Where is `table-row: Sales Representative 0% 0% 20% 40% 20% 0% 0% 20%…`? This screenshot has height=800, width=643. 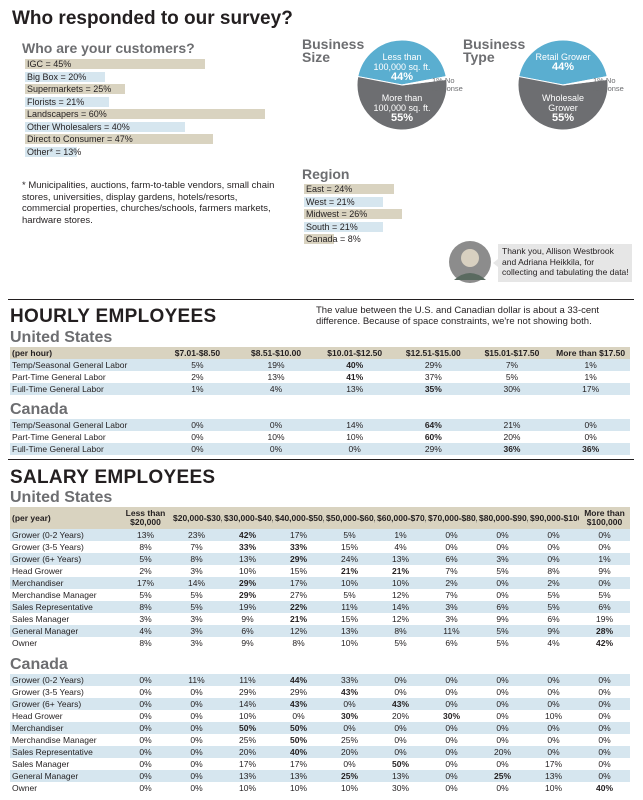
table-row: Sales Representative 0% 0% 20% 40% 20% 0% 0% 20%… is located at coordinates (320, 752).